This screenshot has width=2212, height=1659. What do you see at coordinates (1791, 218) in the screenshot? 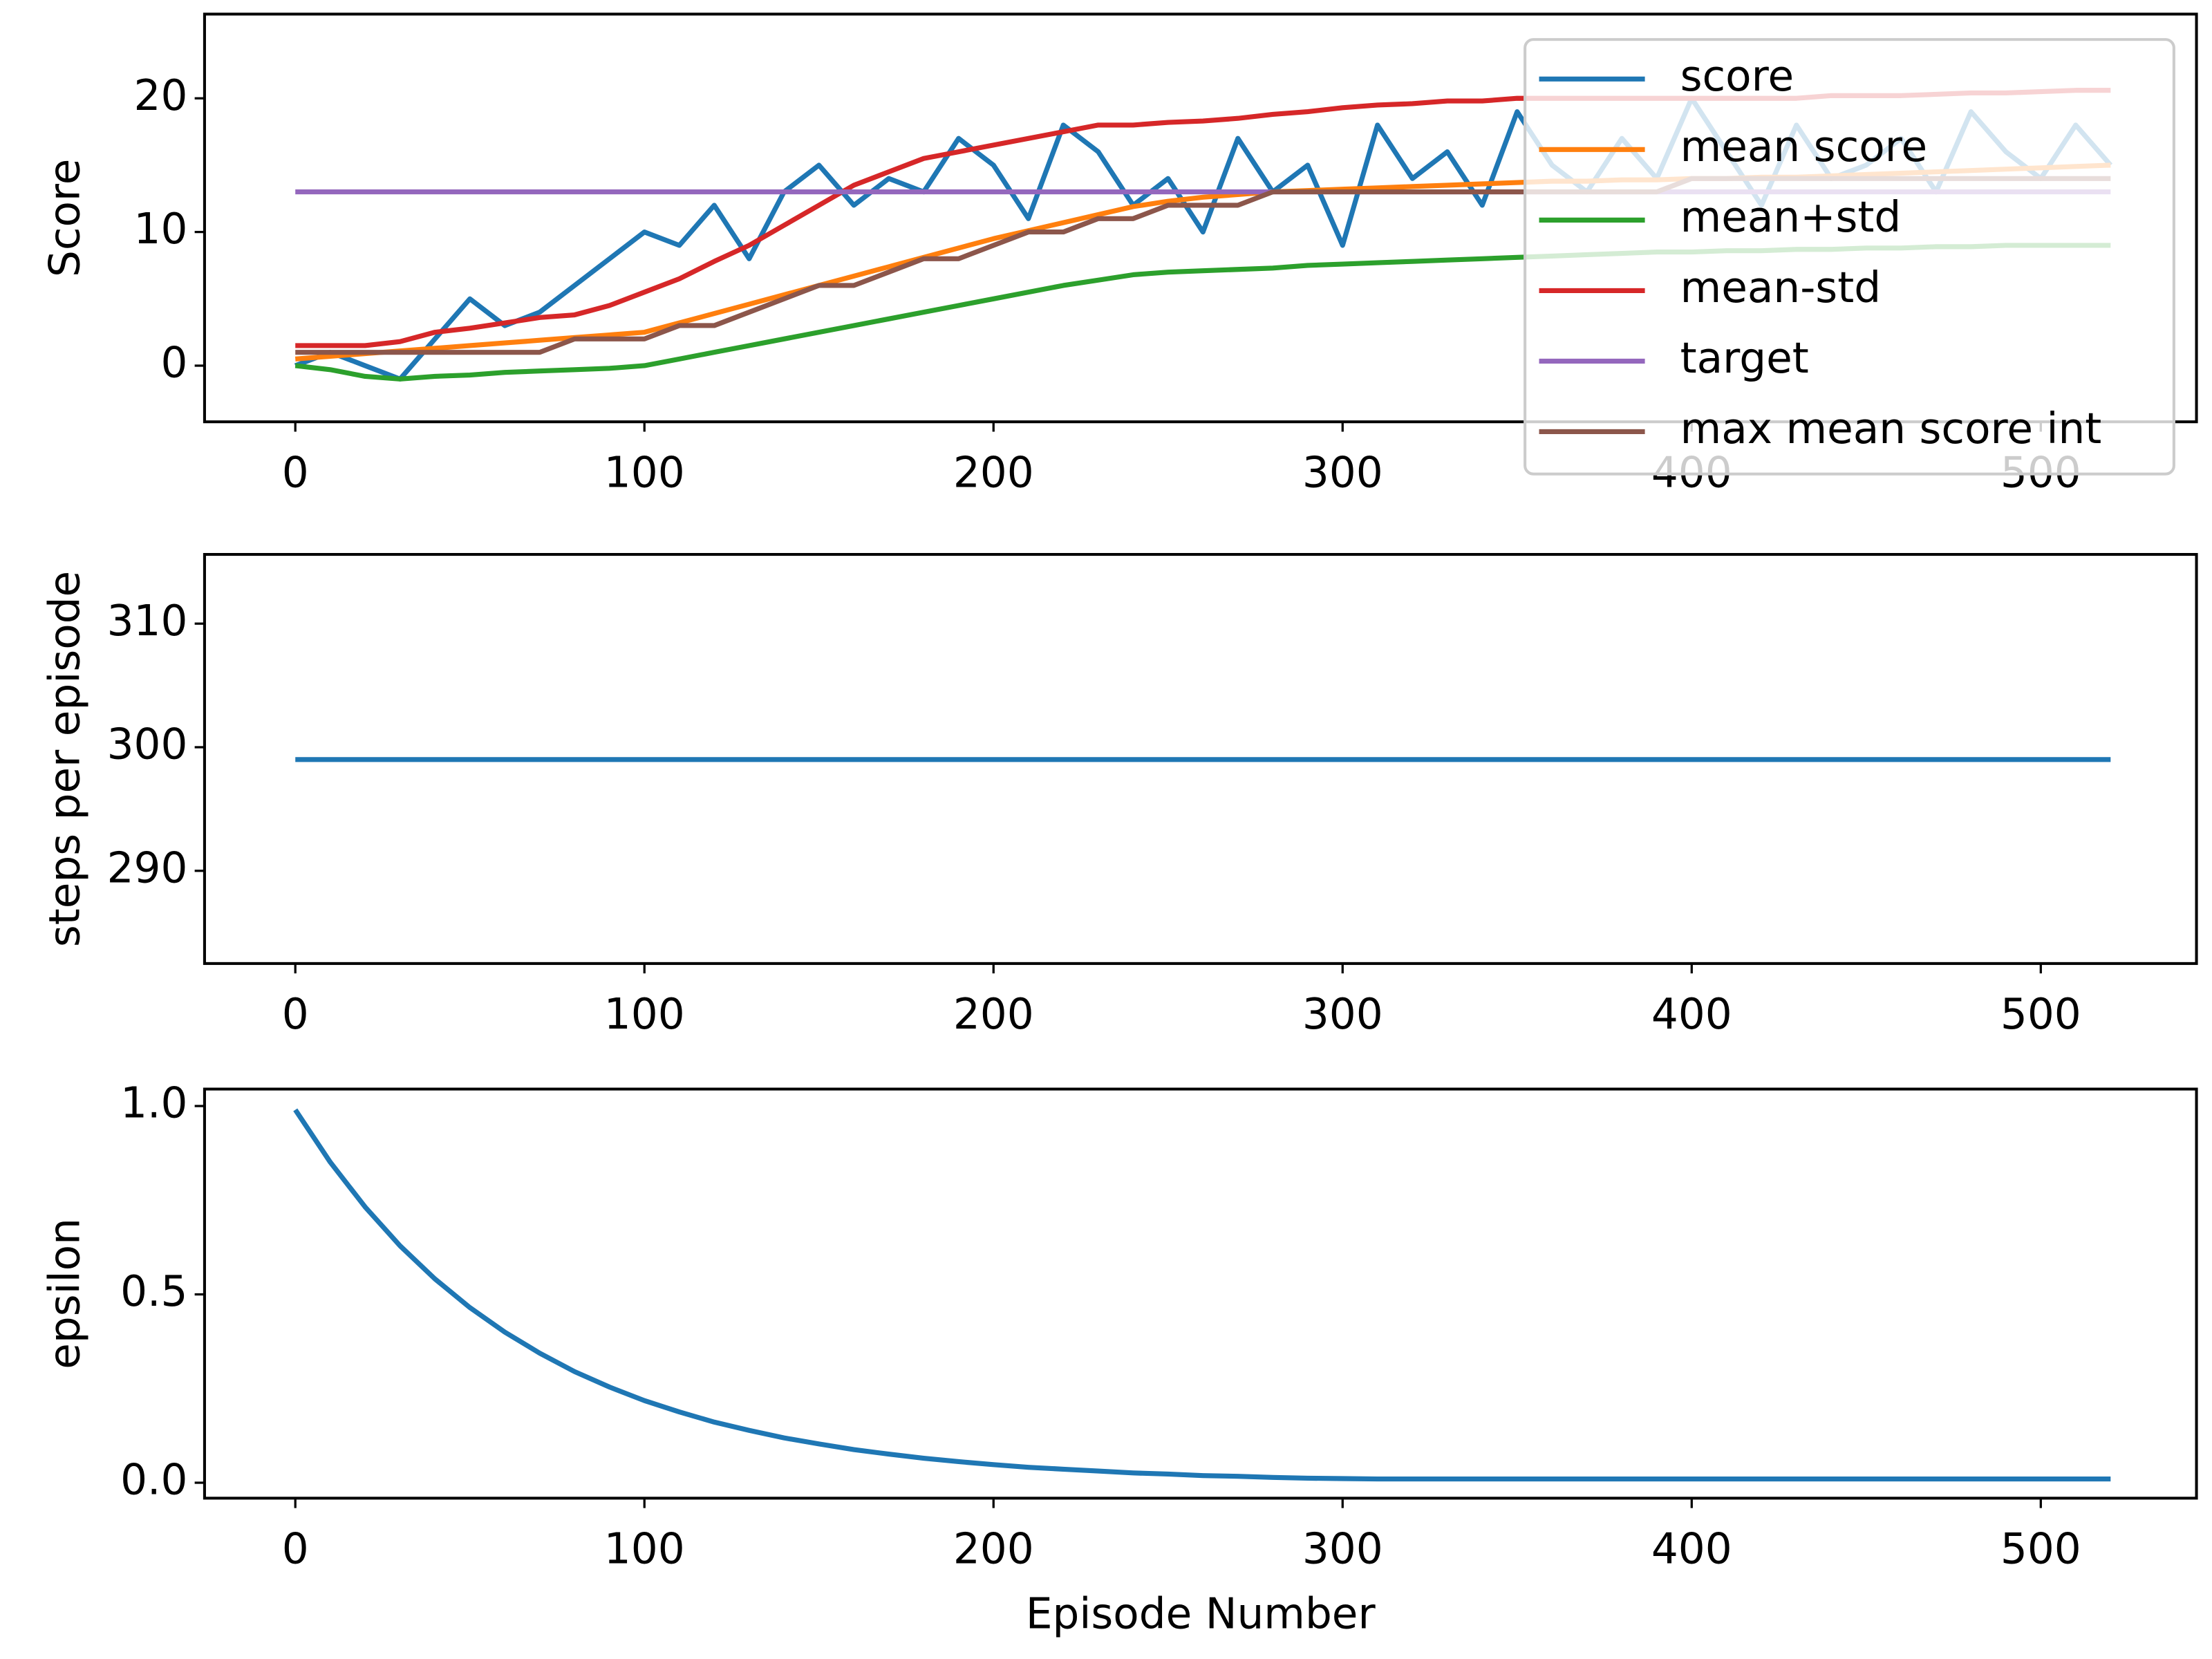
I see `legend-label: mean+std` at bounding box center [1791, 218].